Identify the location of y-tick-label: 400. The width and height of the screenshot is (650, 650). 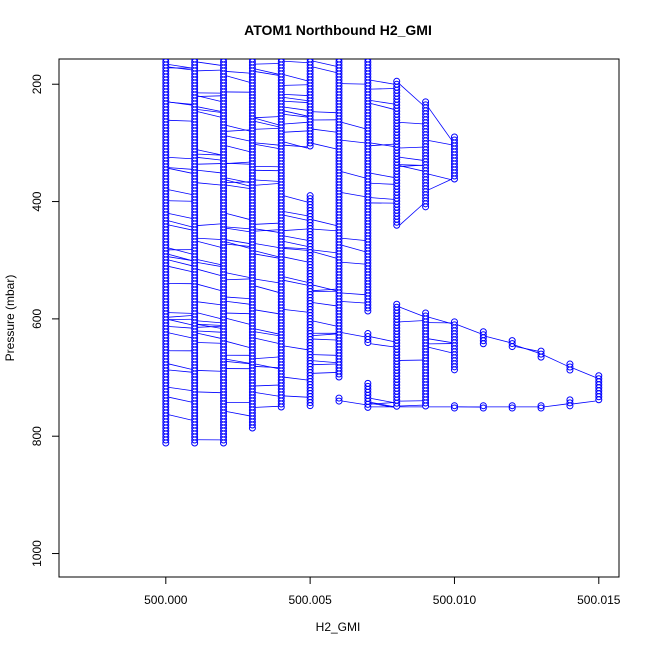
(37, 201).